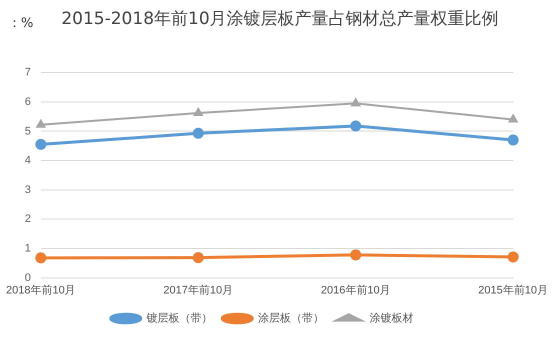  What do you see at coordinates (27, 219) in the screenshot?
I see `y-tick-label: 2` at bounding box center [27, 219].